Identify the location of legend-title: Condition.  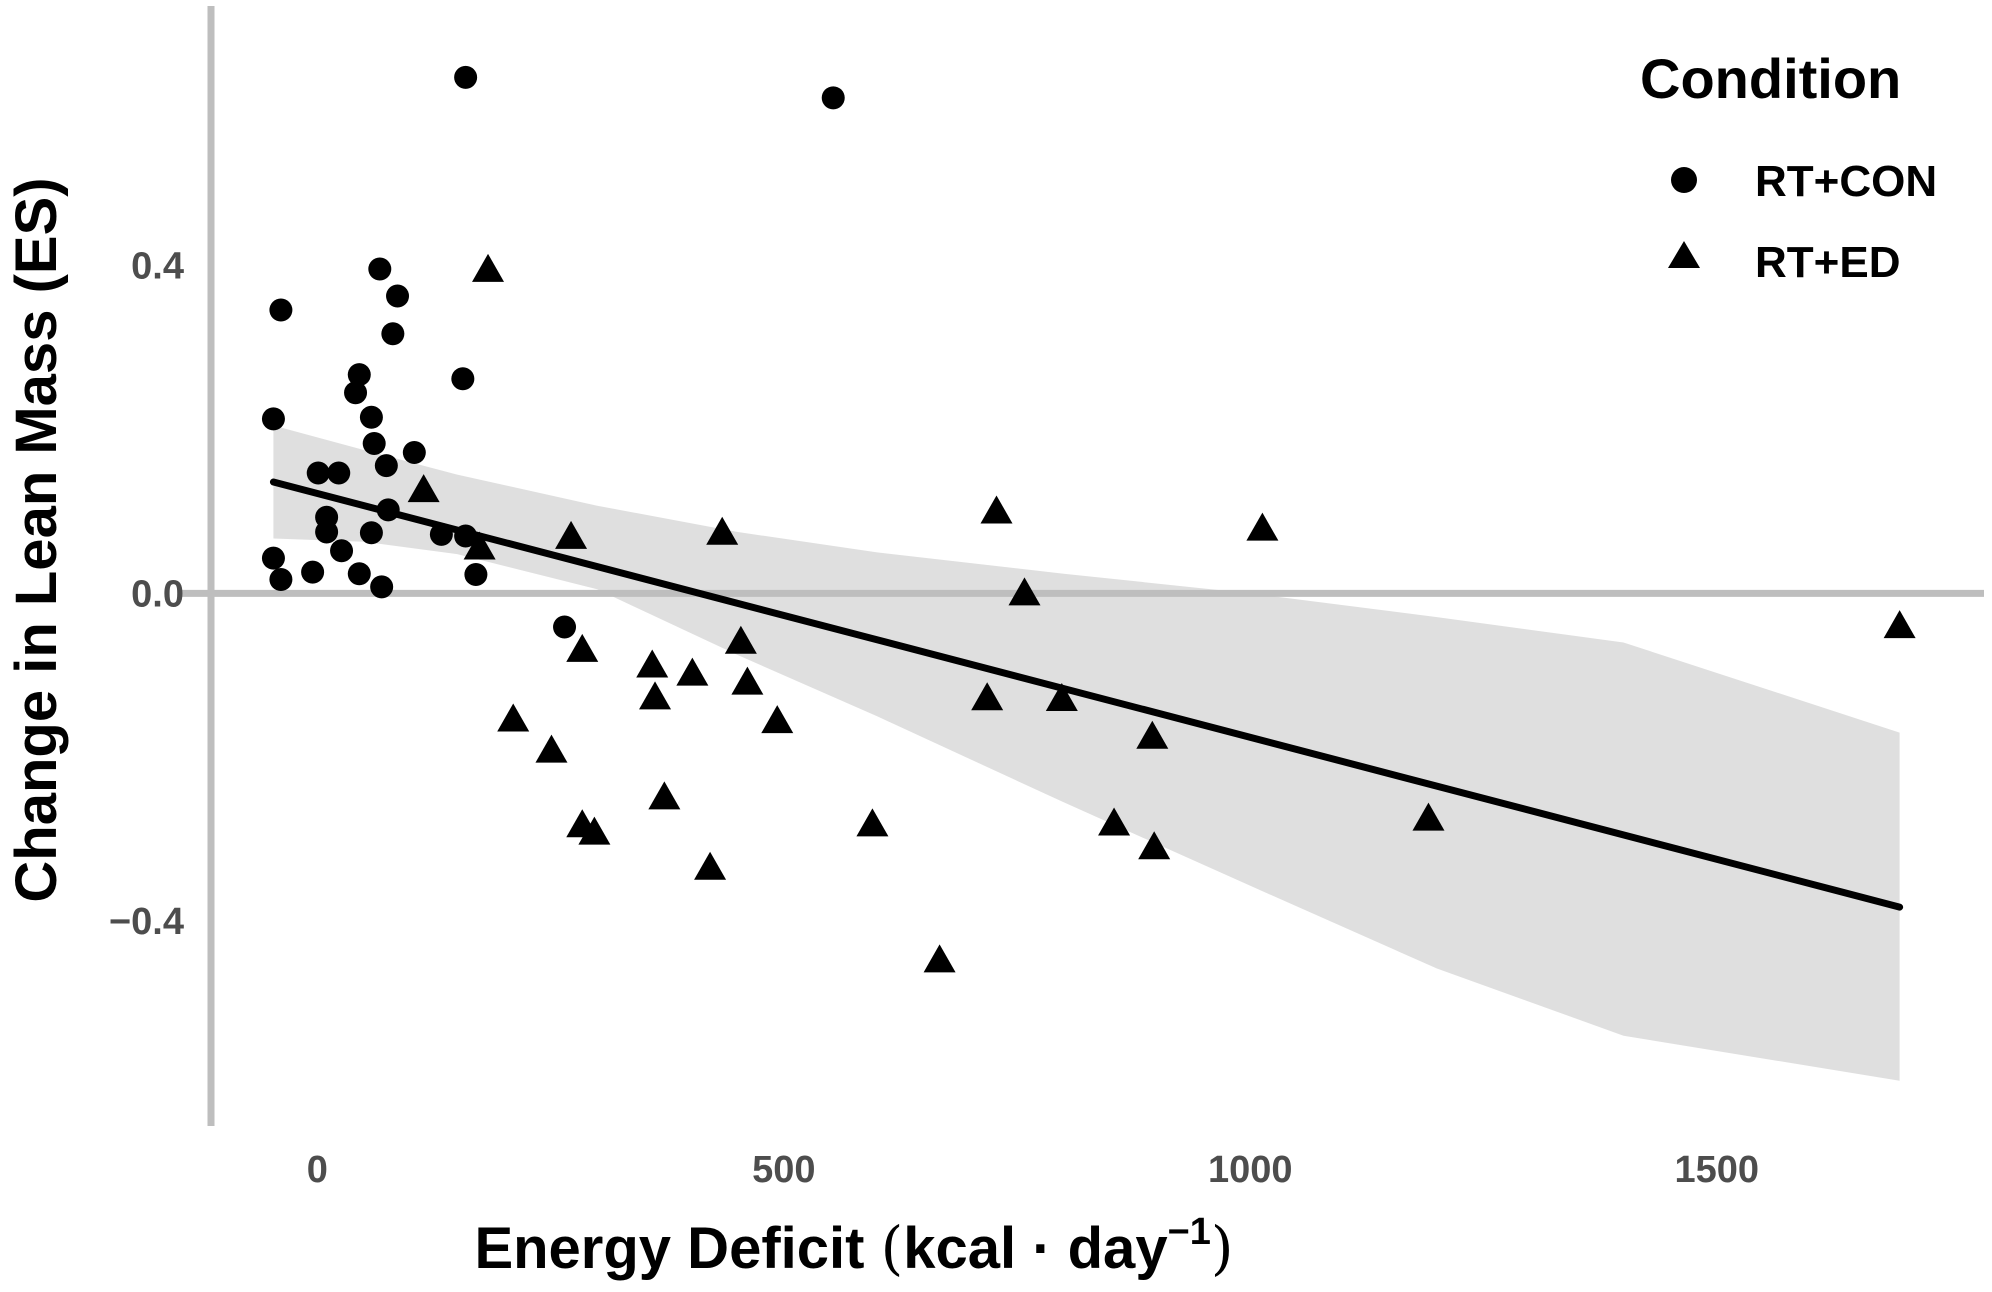
(1770, 78).